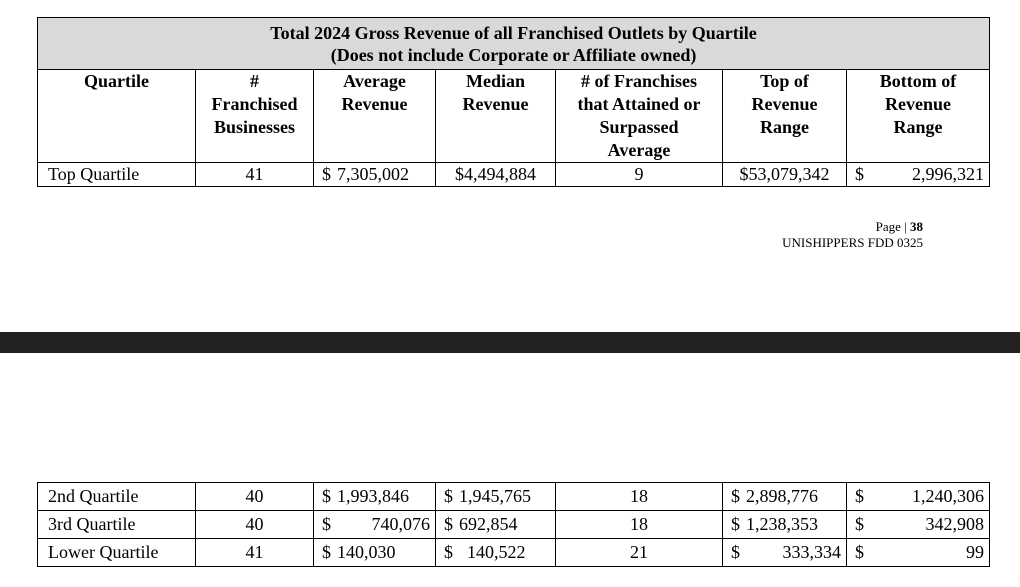 The width and height of the screenshot is (1020, 587). I want to click on page-separator, so click(510, 342).